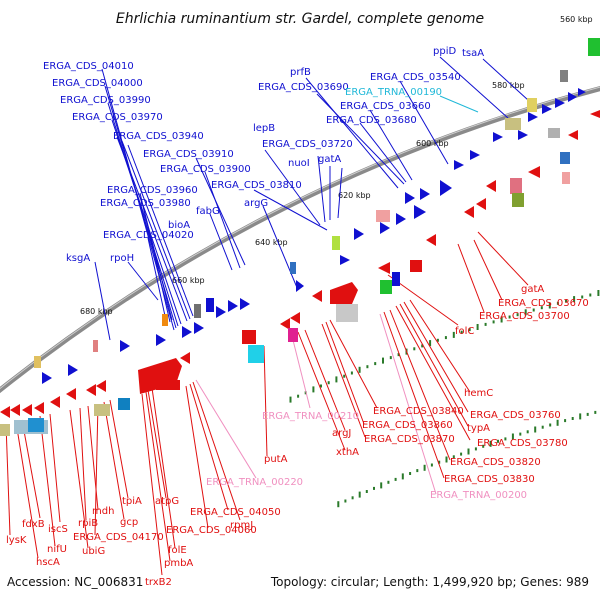 This screenshot has height=600, width=600. I want to click on gene-label: ERGA_CDS_03680, so click(371, 120).